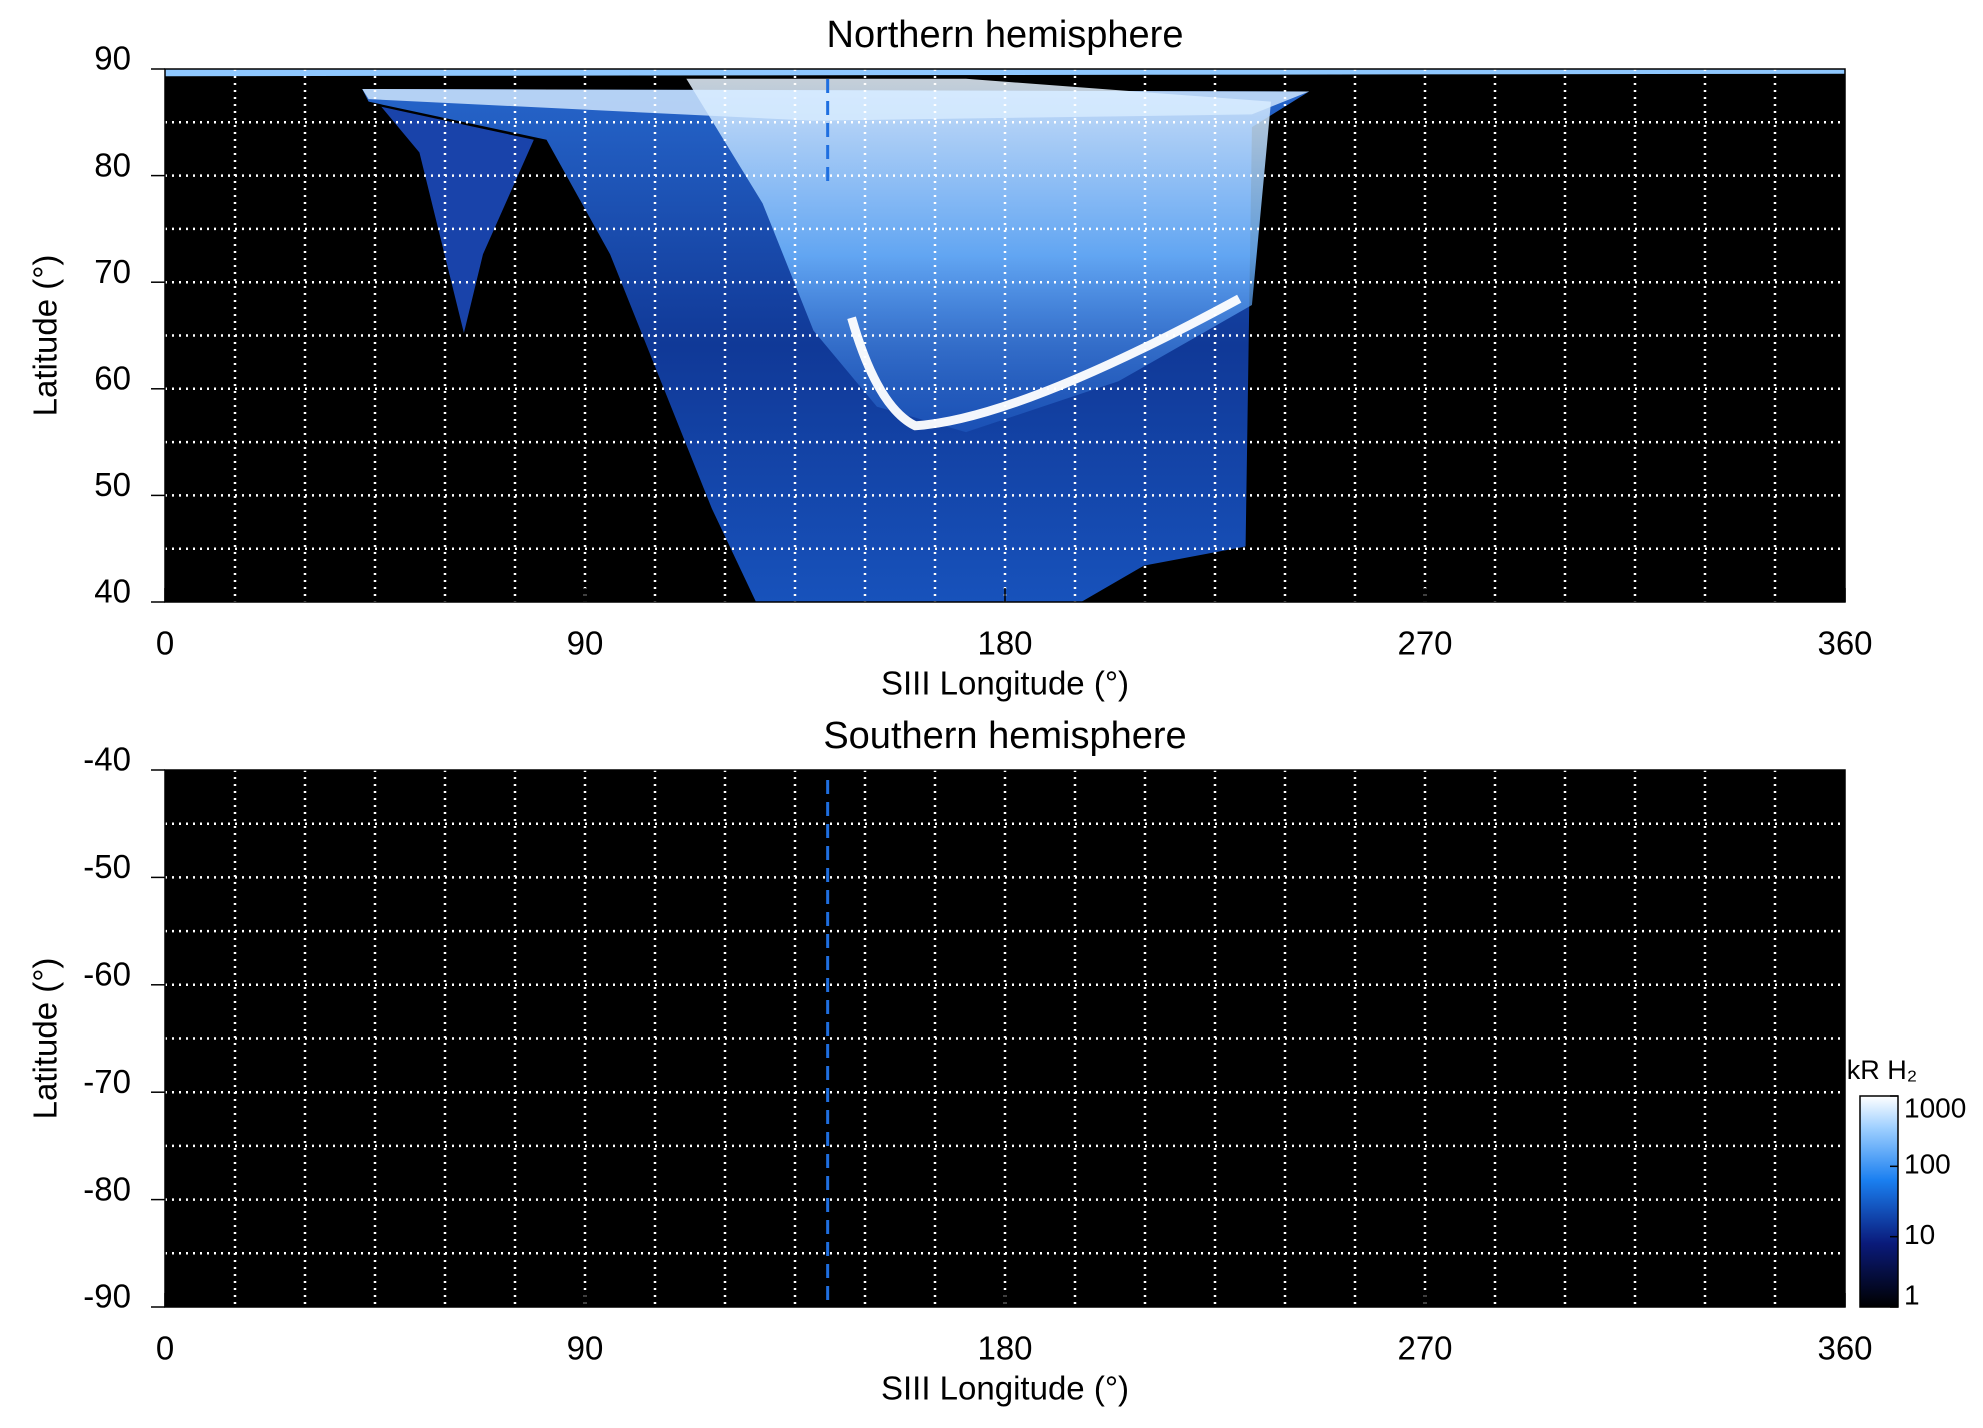 Image resolution: width=1983 pixels, height=1428 pixels. What do you see at coordinates (112, 484) in the screenshot?
I see `y-tick-label: 50` at bounding box center [112, 484].